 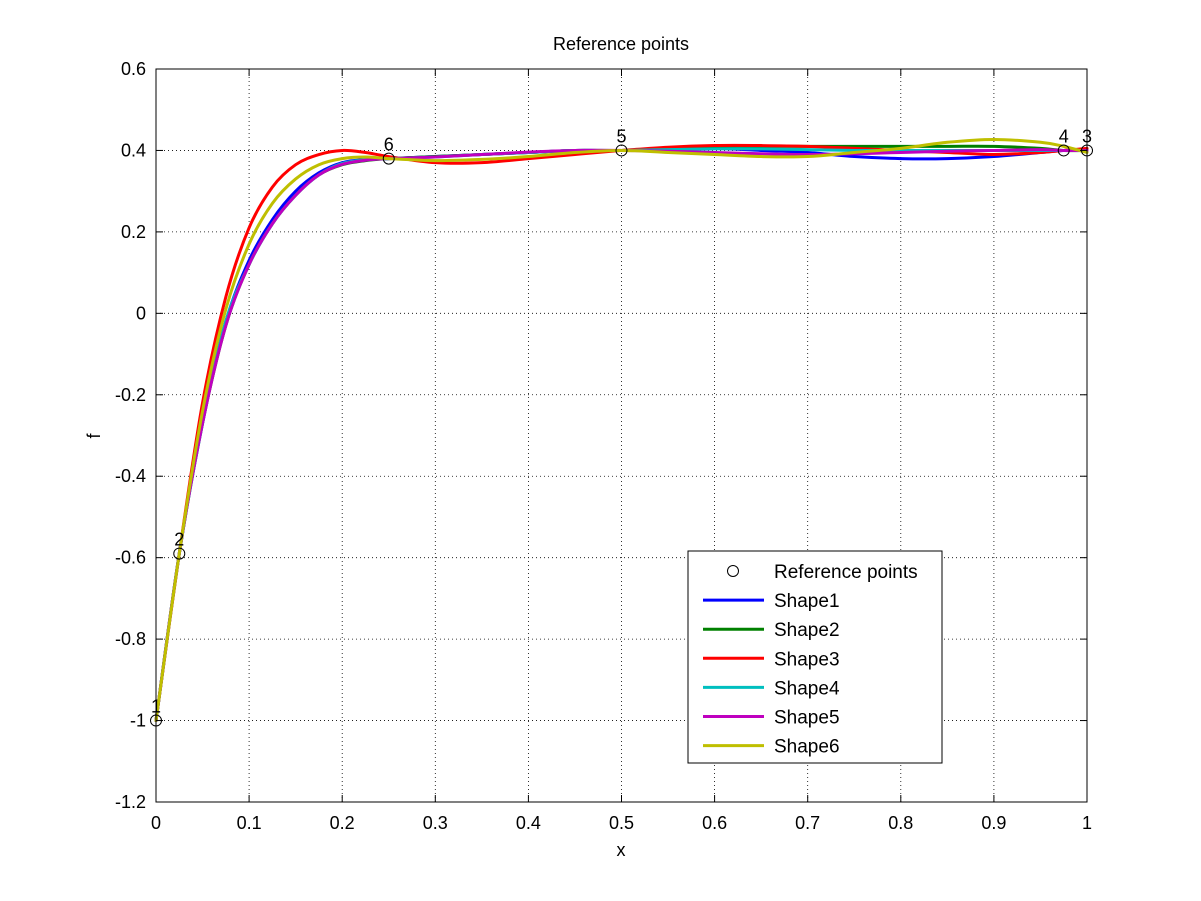 What do you see at coordinates (141, 313) in the screenshot?
I see `y-tick-label: 0` at bounding box center [141, 313].